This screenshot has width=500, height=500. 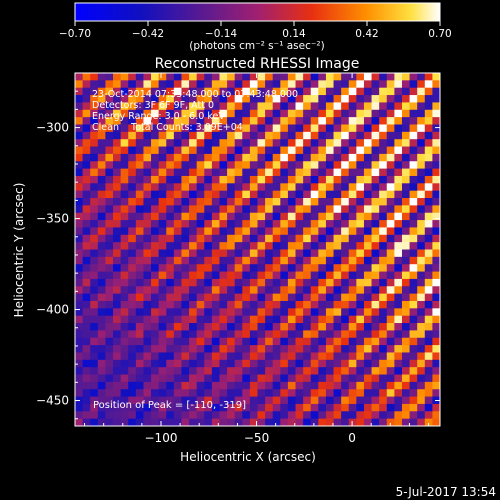 I want to click on colorbar-tick-label: 0.70, so click(x=439, y=34).